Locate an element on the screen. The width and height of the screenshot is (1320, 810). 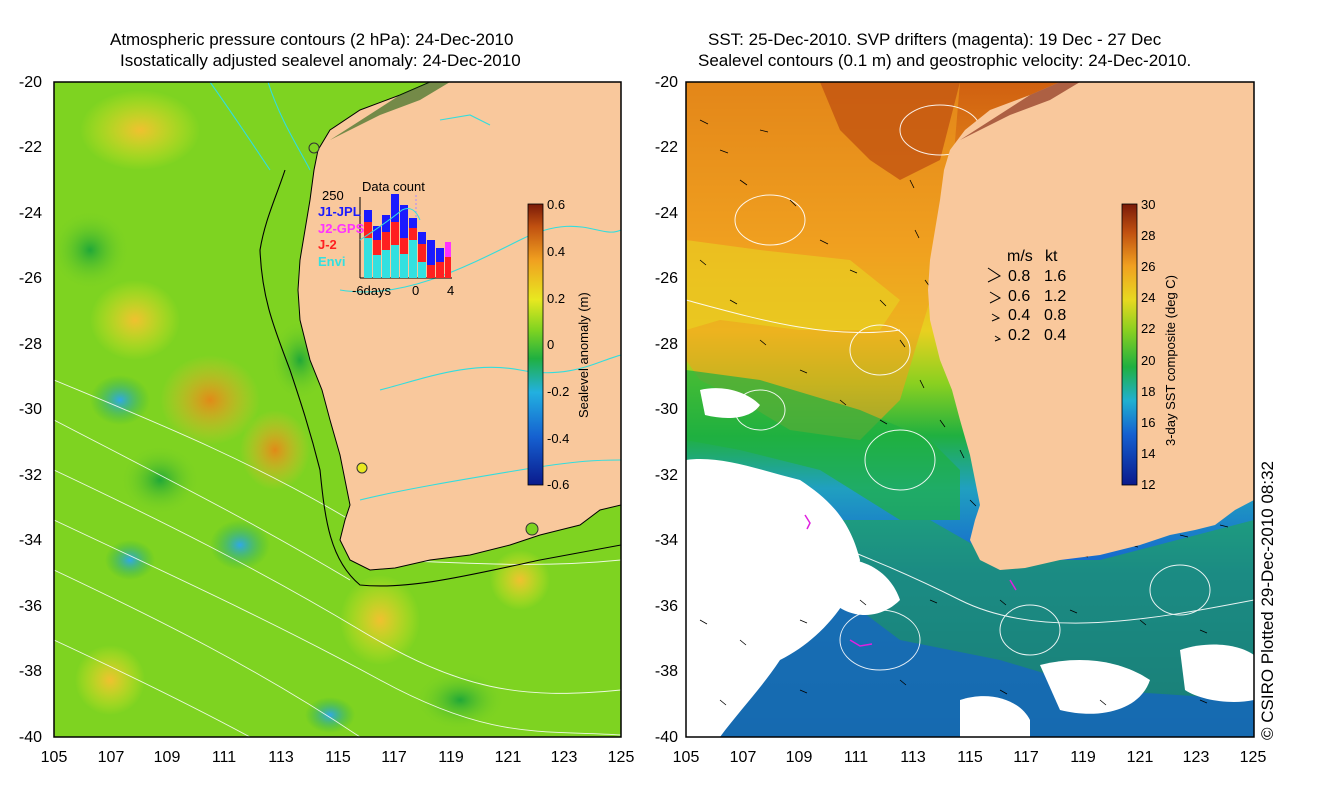
data-count-xlabel-end: 4 is located at coordinates (451, 290).